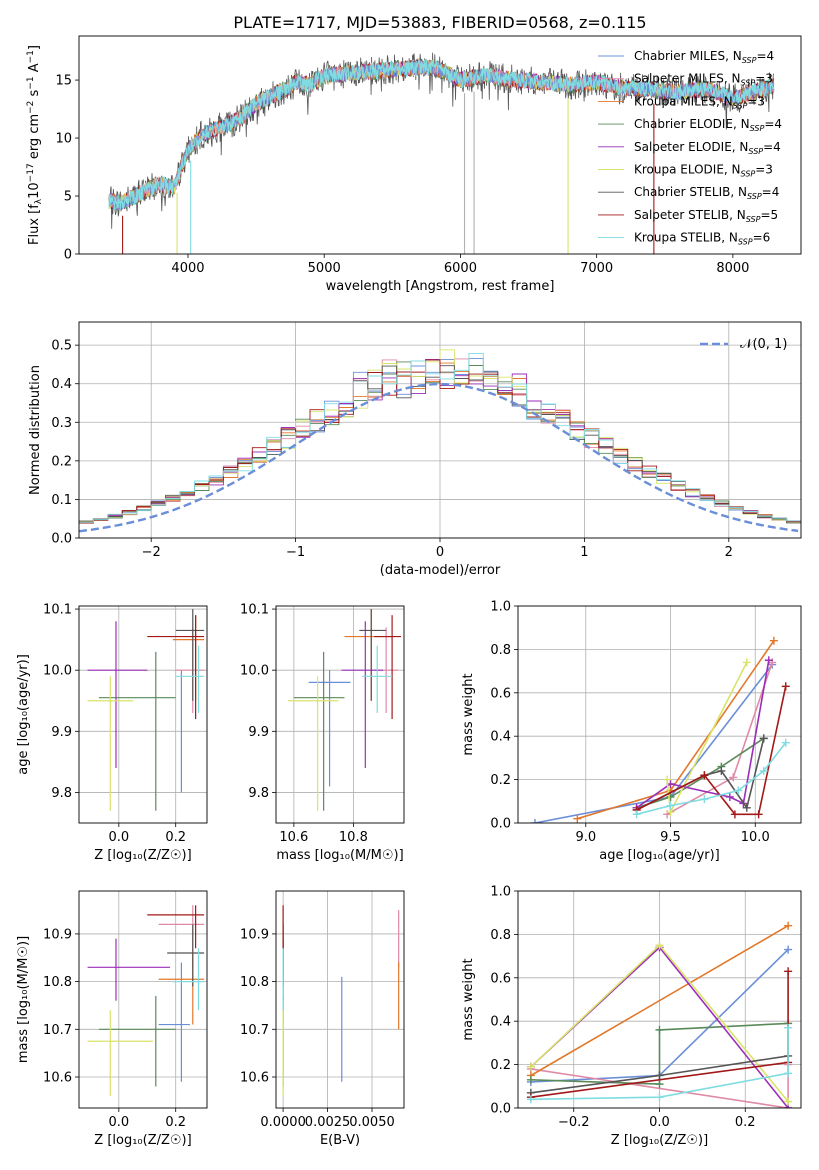  I want to click on y-axis-label-part: 10, so click(34, 190).